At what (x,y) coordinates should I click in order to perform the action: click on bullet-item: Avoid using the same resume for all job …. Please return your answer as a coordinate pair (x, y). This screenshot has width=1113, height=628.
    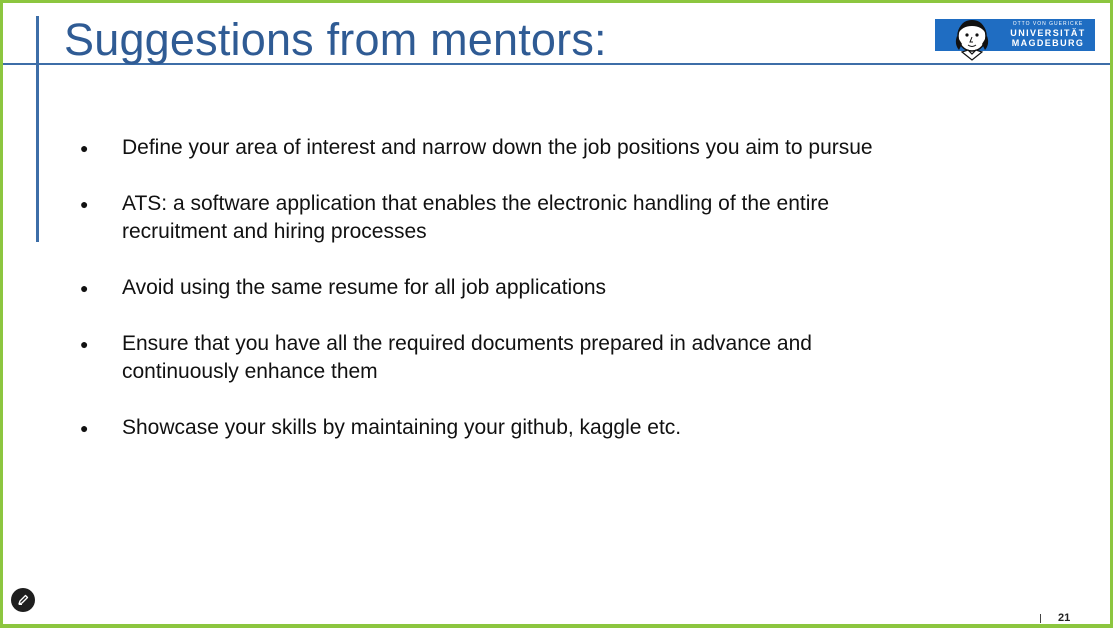
    Looking at the image, I should click on (530, 288).